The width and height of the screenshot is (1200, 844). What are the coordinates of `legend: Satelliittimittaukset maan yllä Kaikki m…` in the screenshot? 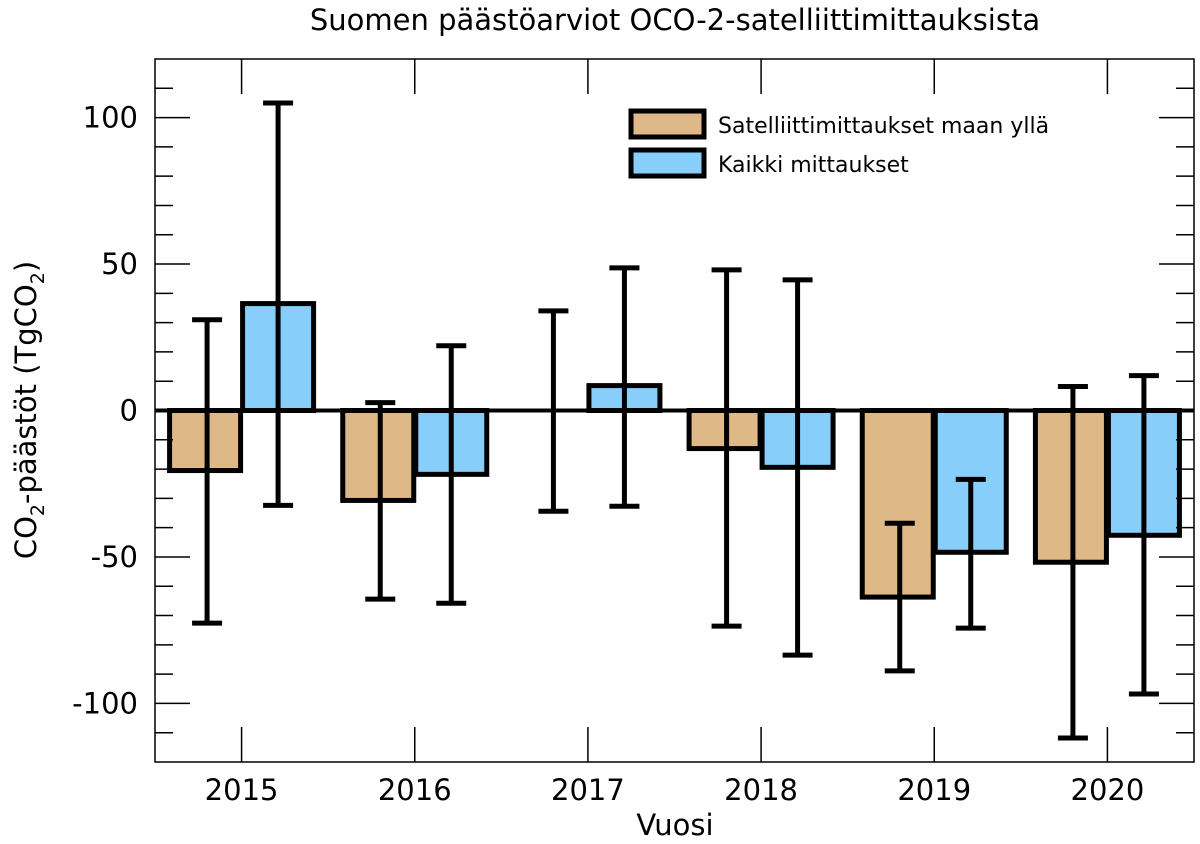 It's located at (838, 143).